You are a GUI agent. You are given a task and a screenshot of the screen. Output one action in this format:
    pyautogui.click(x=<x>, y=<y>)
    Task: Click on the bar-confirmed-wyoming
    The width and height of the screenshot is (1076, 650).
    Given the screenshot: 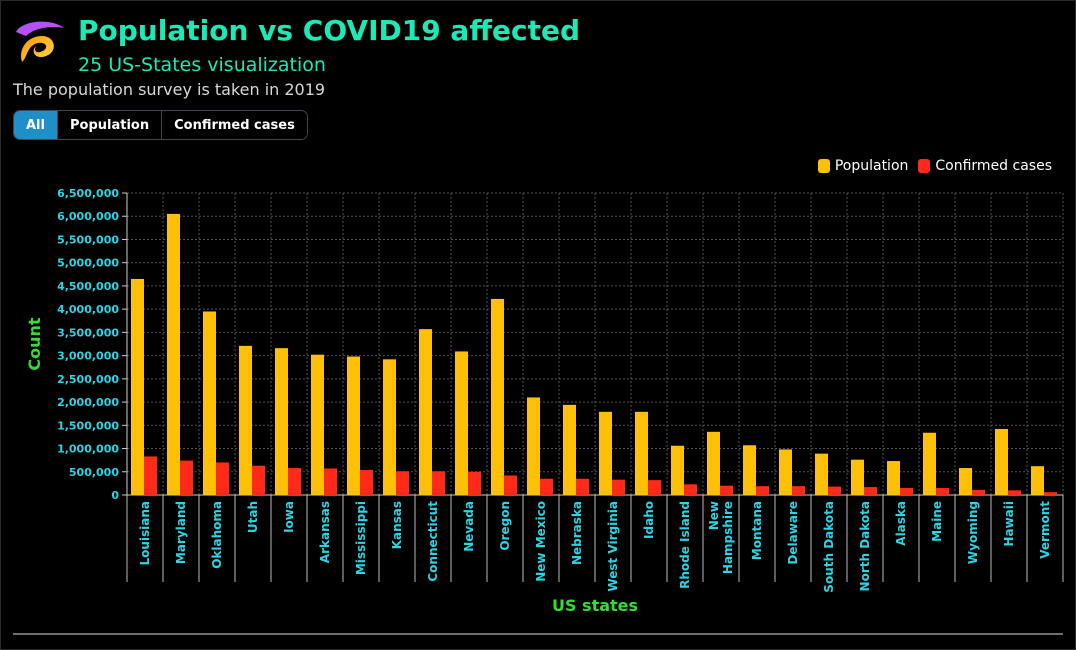 What is the action you would take?
    pyautogui.click(x=978, y=492)
    